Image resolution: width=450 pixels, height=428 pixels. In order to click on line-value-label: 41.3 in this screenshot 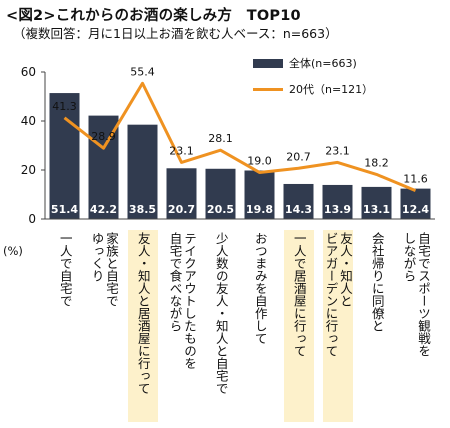, I will do `click(64, 106)`.